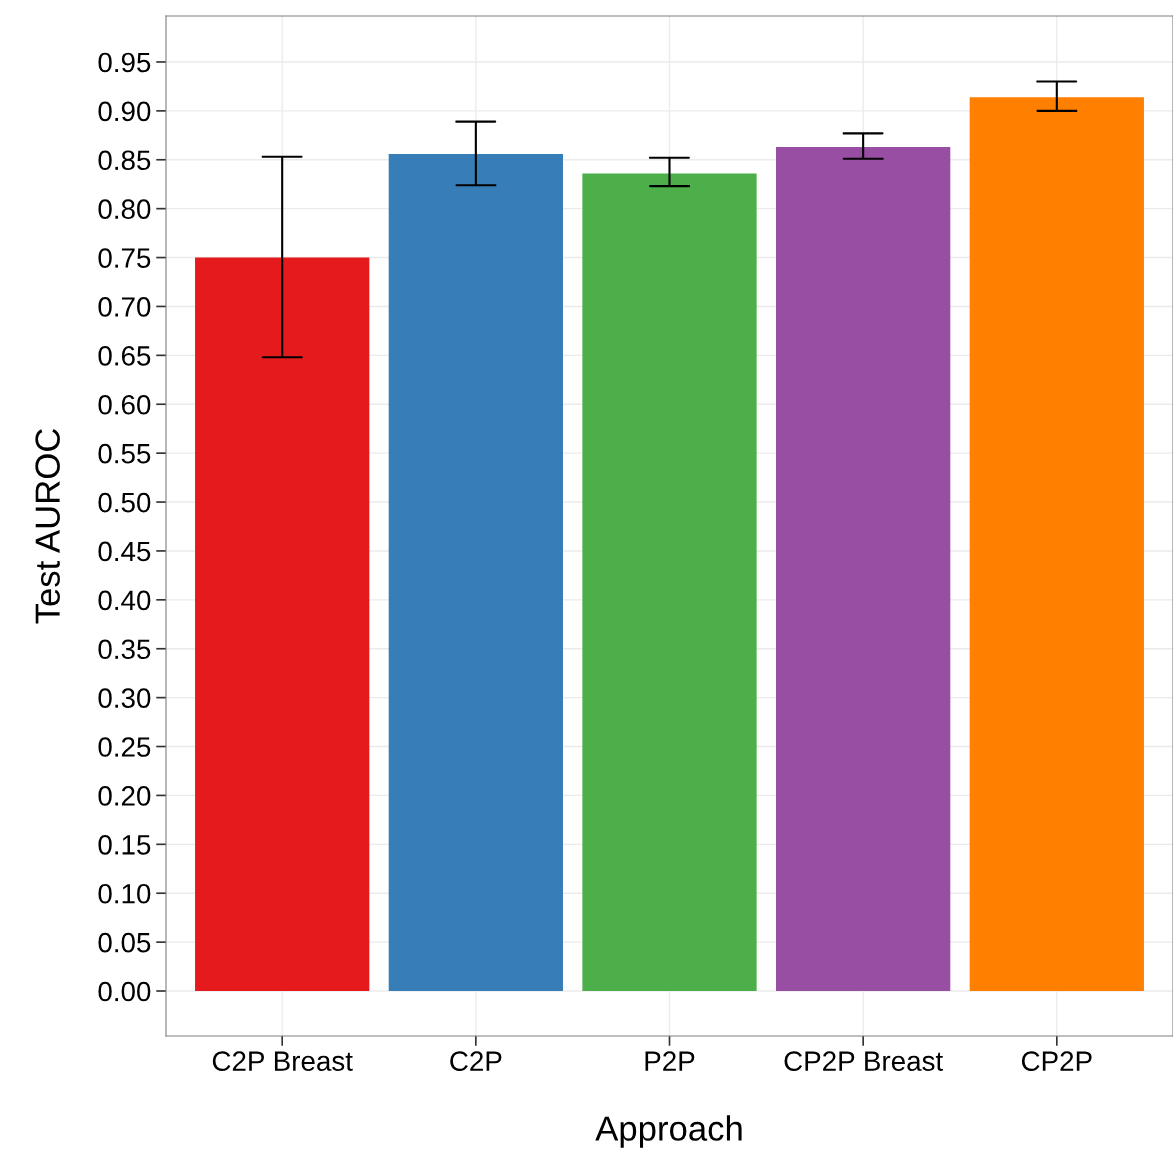 This screenshot has width=1173, height=1163. Describe the element at coordinates (670, 1061) in the screenshot. I see `x-tick-label: P2P` at that location.